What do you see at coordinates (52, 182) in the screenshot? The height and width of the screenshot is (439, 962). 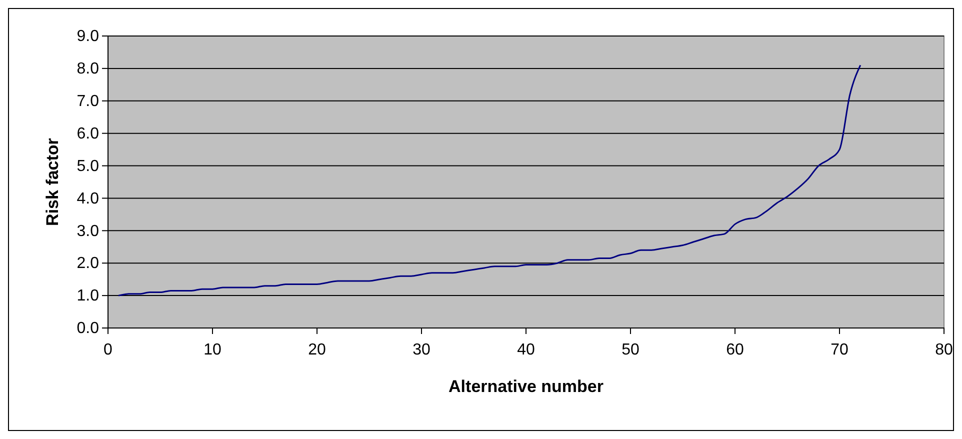 I see `y-axis-title: Risk factor` at bounding box center [52, 182].